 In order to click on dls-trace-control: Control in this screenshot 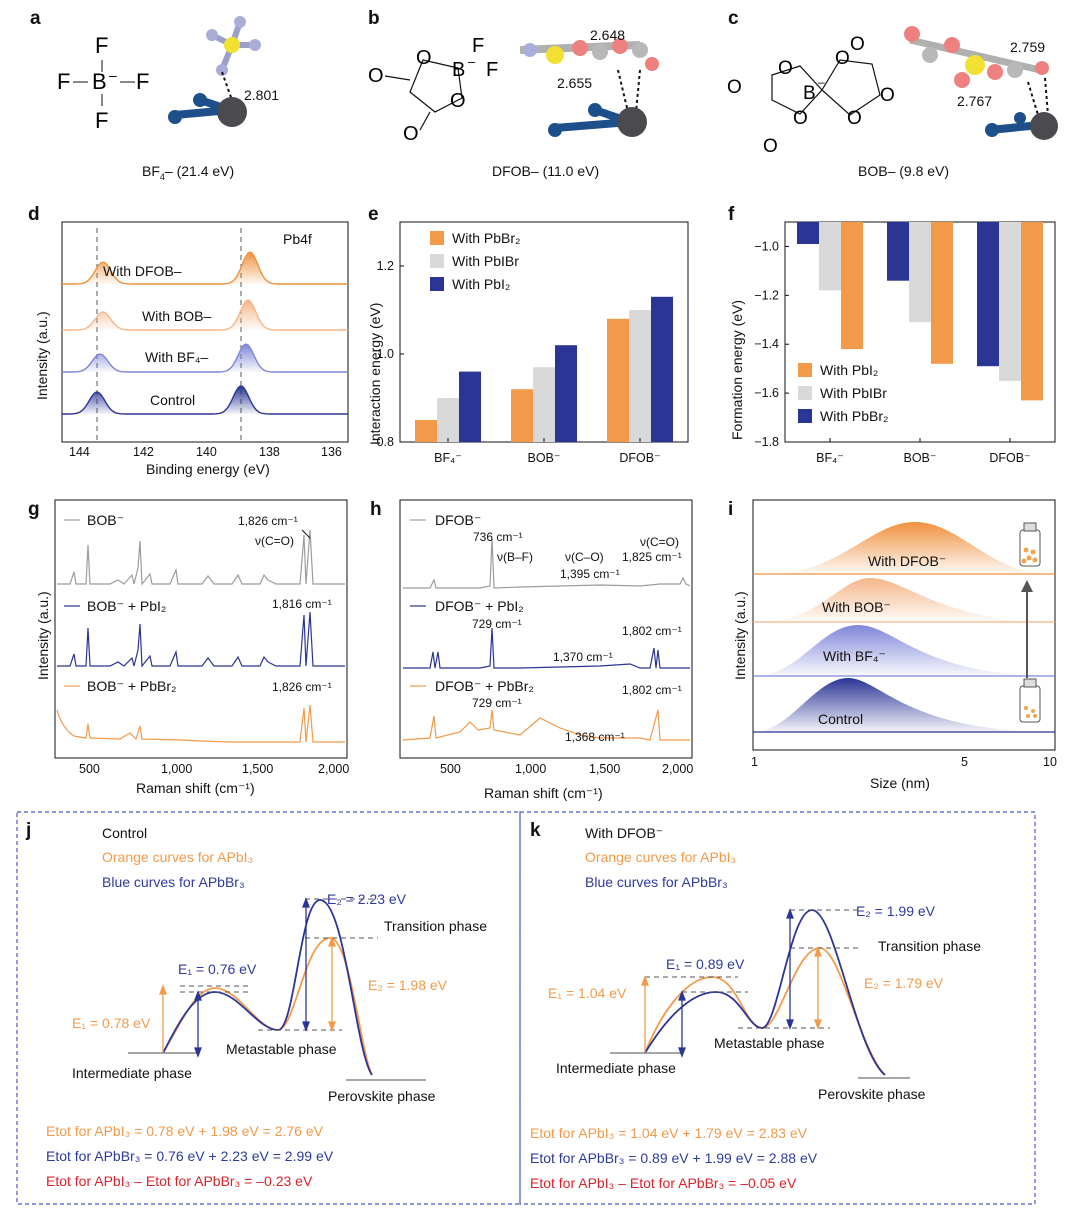, I will do `click(904, 705)`.